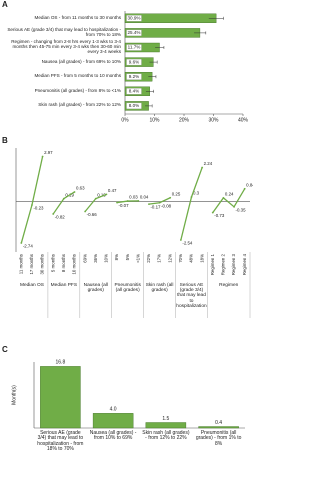  Describe the element at coordinates (113, 410) in the screenshot. I see `value-label: 4.0` at that location.